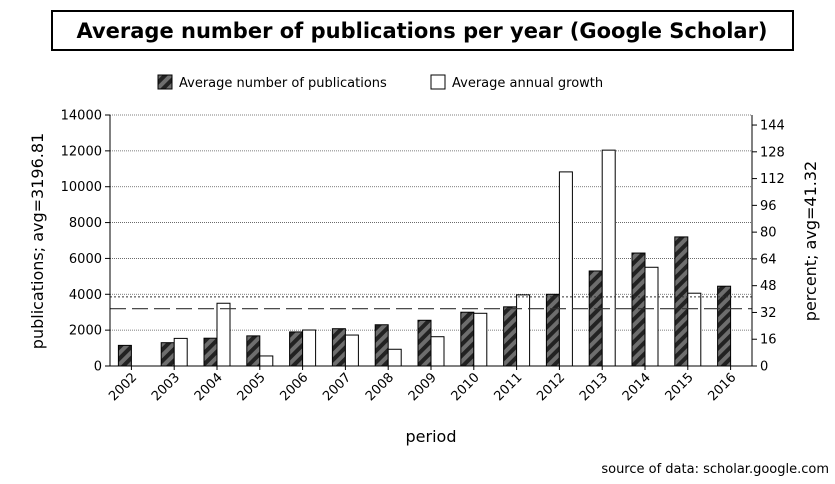  I want to click on y-tick-label-right: 48, so click(768, 286).